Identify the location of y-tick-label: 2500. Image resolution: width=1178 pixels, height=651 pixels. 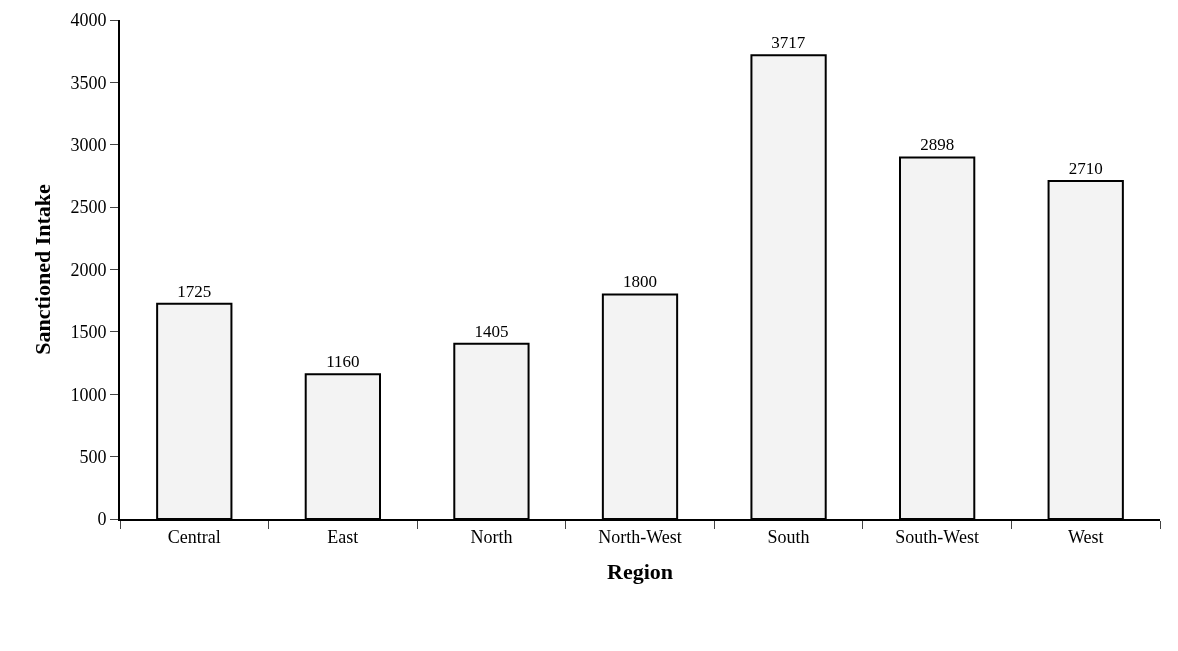
(88, 207).